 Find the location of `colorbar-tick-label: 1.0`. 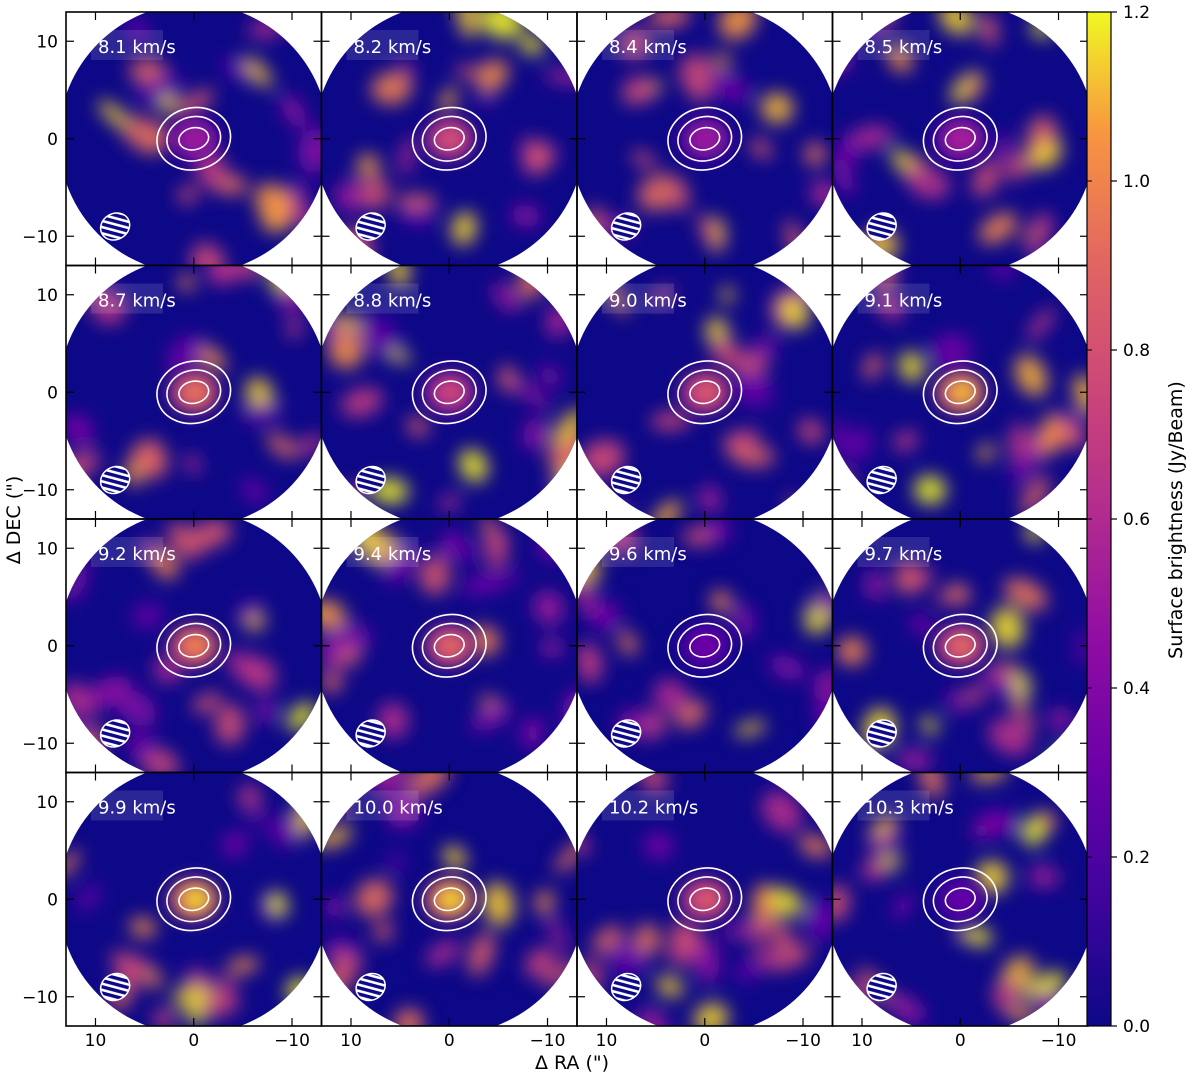

colorbar-tick-label: 1.0 is located at coordinates (1136, 182).